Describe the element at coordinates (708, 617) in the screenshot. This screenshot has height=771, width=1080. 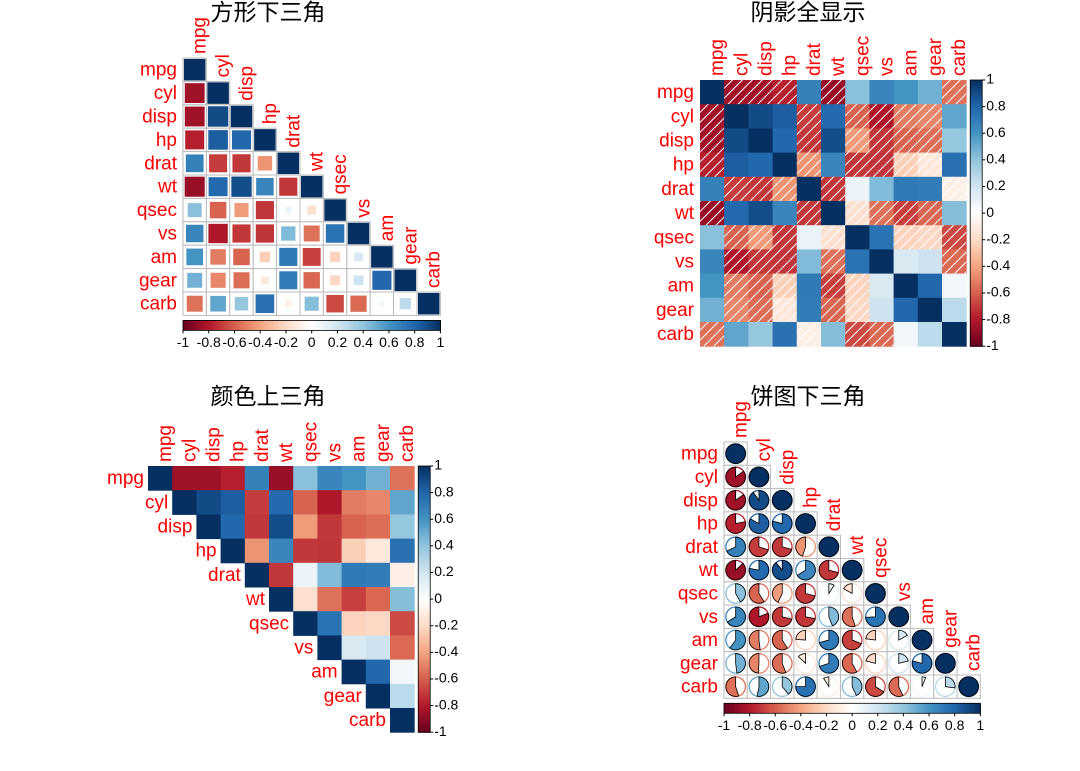
I see `row-label: vs` at that location.